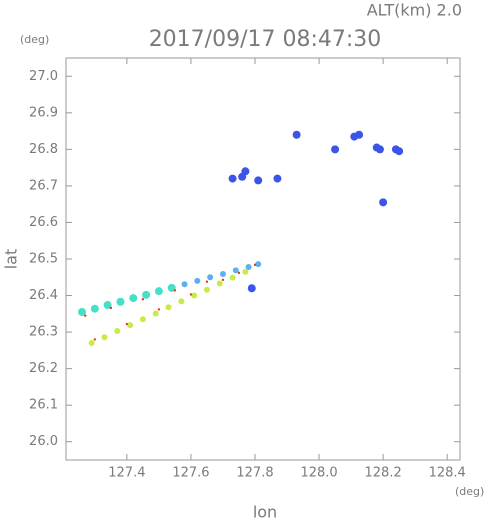 Image resolution: width=491 pixels, height=521 pixels. I want to click on y-tick-label: 26.0, so click(43, 441).